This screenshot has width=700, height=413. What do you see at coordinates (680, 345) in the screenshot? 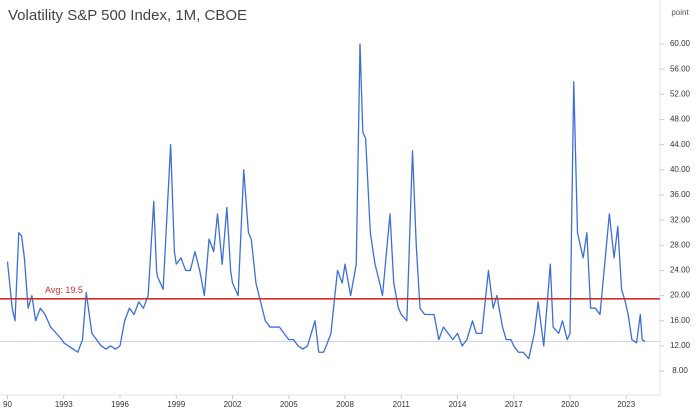
I see `y-tick-label: 12.00` at bounding box center [680, 345].